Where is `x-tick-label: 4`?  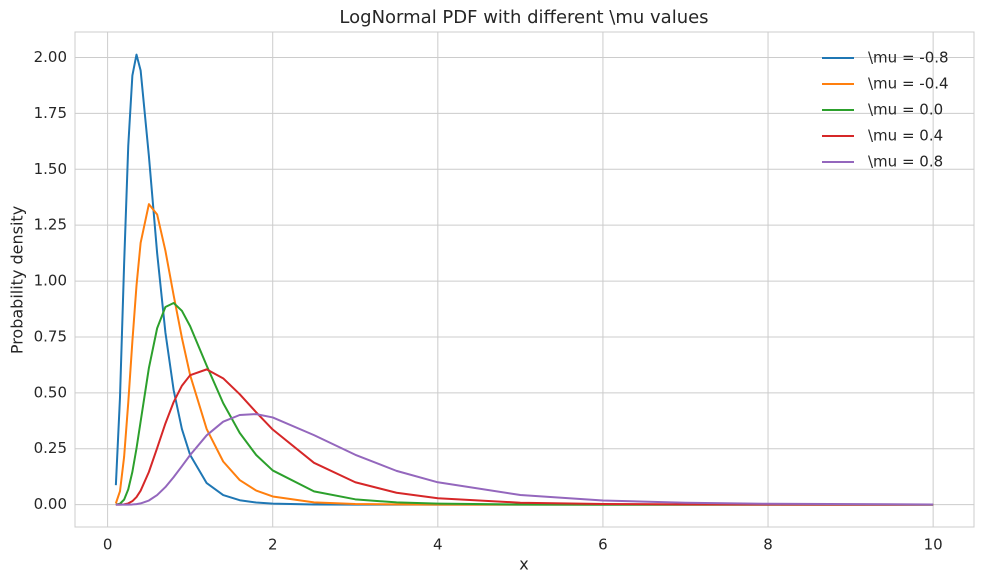
x-tick-label: 4 is located at coordinates (438, 545).